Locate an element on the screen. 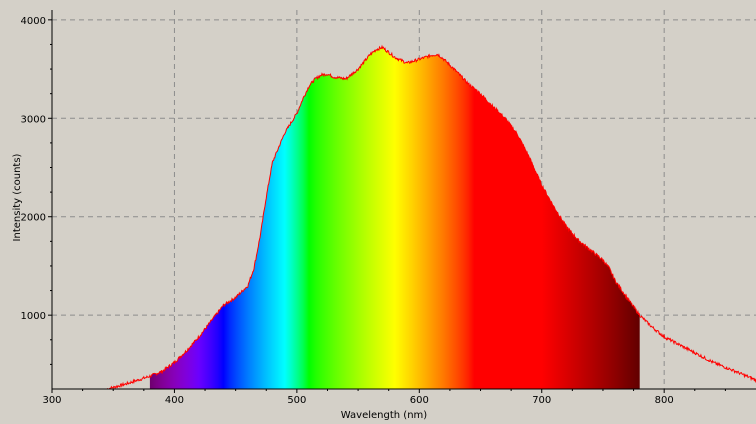 This screenshot has height=424, width=756. x-tick-label: 600 is located at coordinates (419, 400).